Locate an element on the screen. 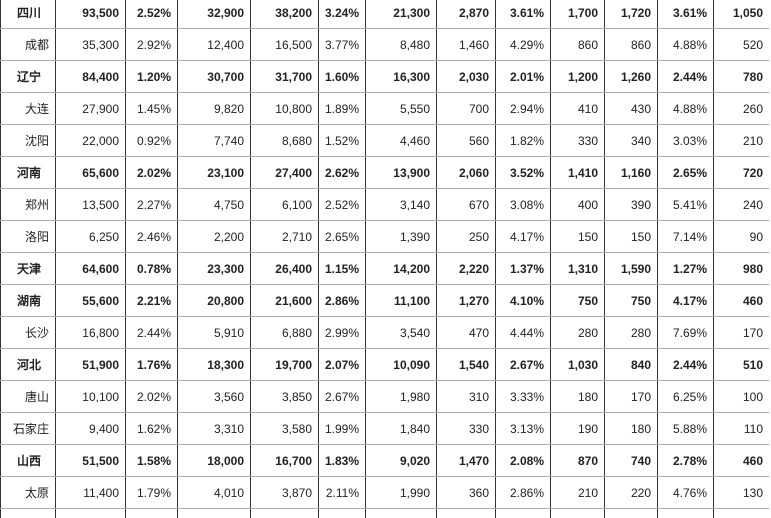 Image resolution: width=771 pixels, height=518 pixels. table-cell: 90 is located at coordinates (741, 236).